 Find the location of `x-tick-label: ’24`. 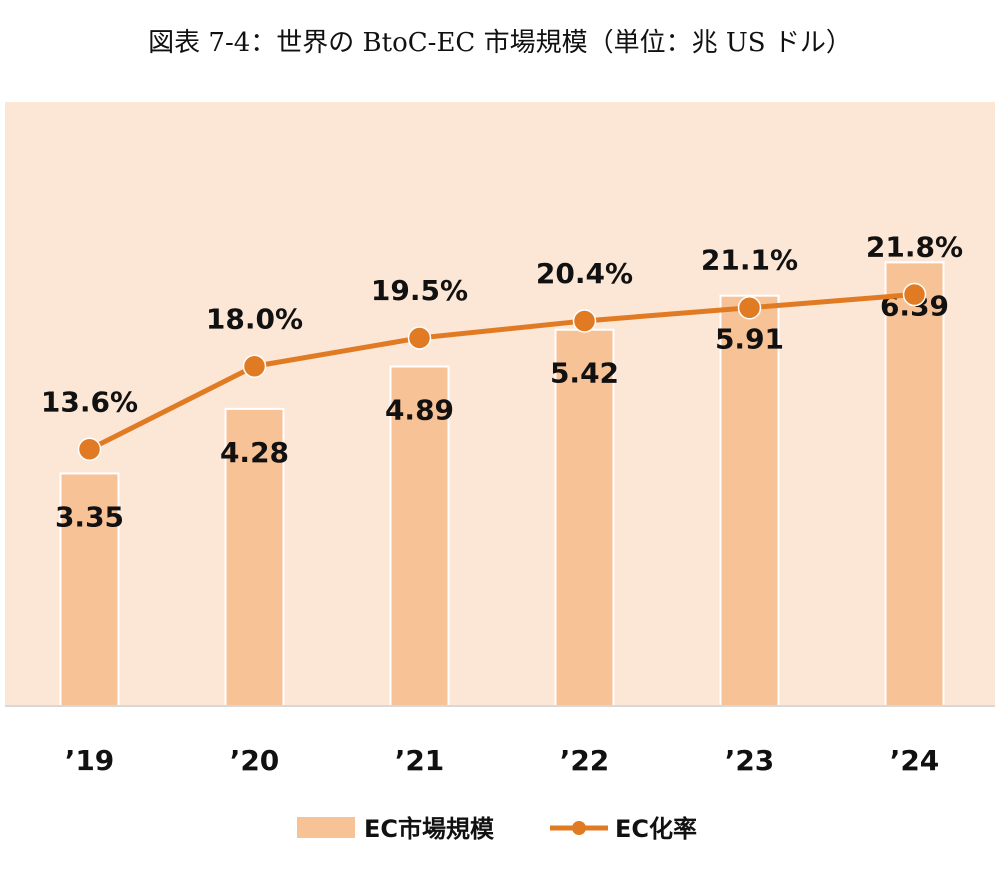

x-tick-label: ’24 is located at coordinates (915, 760).